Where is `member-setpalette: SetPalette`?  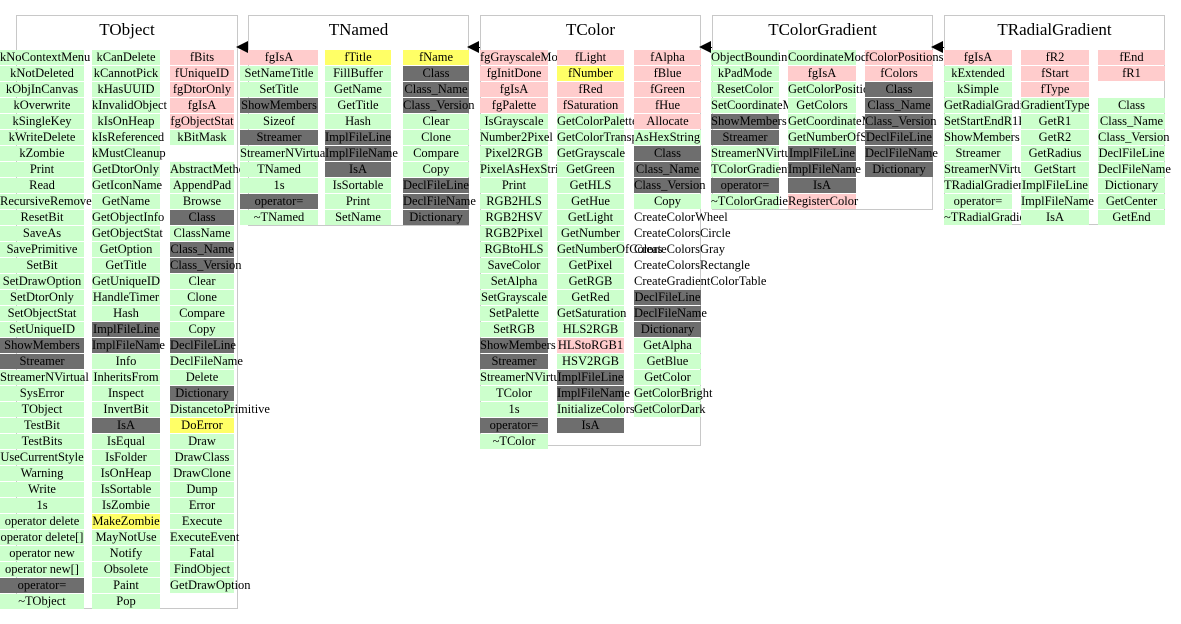 member-setpalette: SetPalette is located at coordinates (514, 313).